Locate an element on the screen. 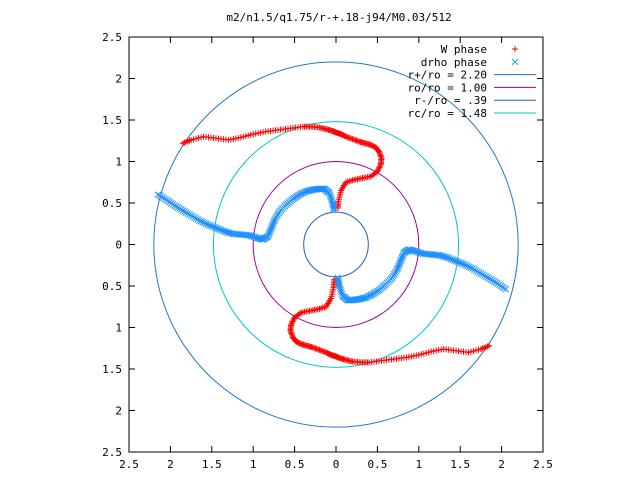 The height and width of the screenshot is (480, 640). legend-label: r+/ro = 2.20 is located at coordinates (447, 75).